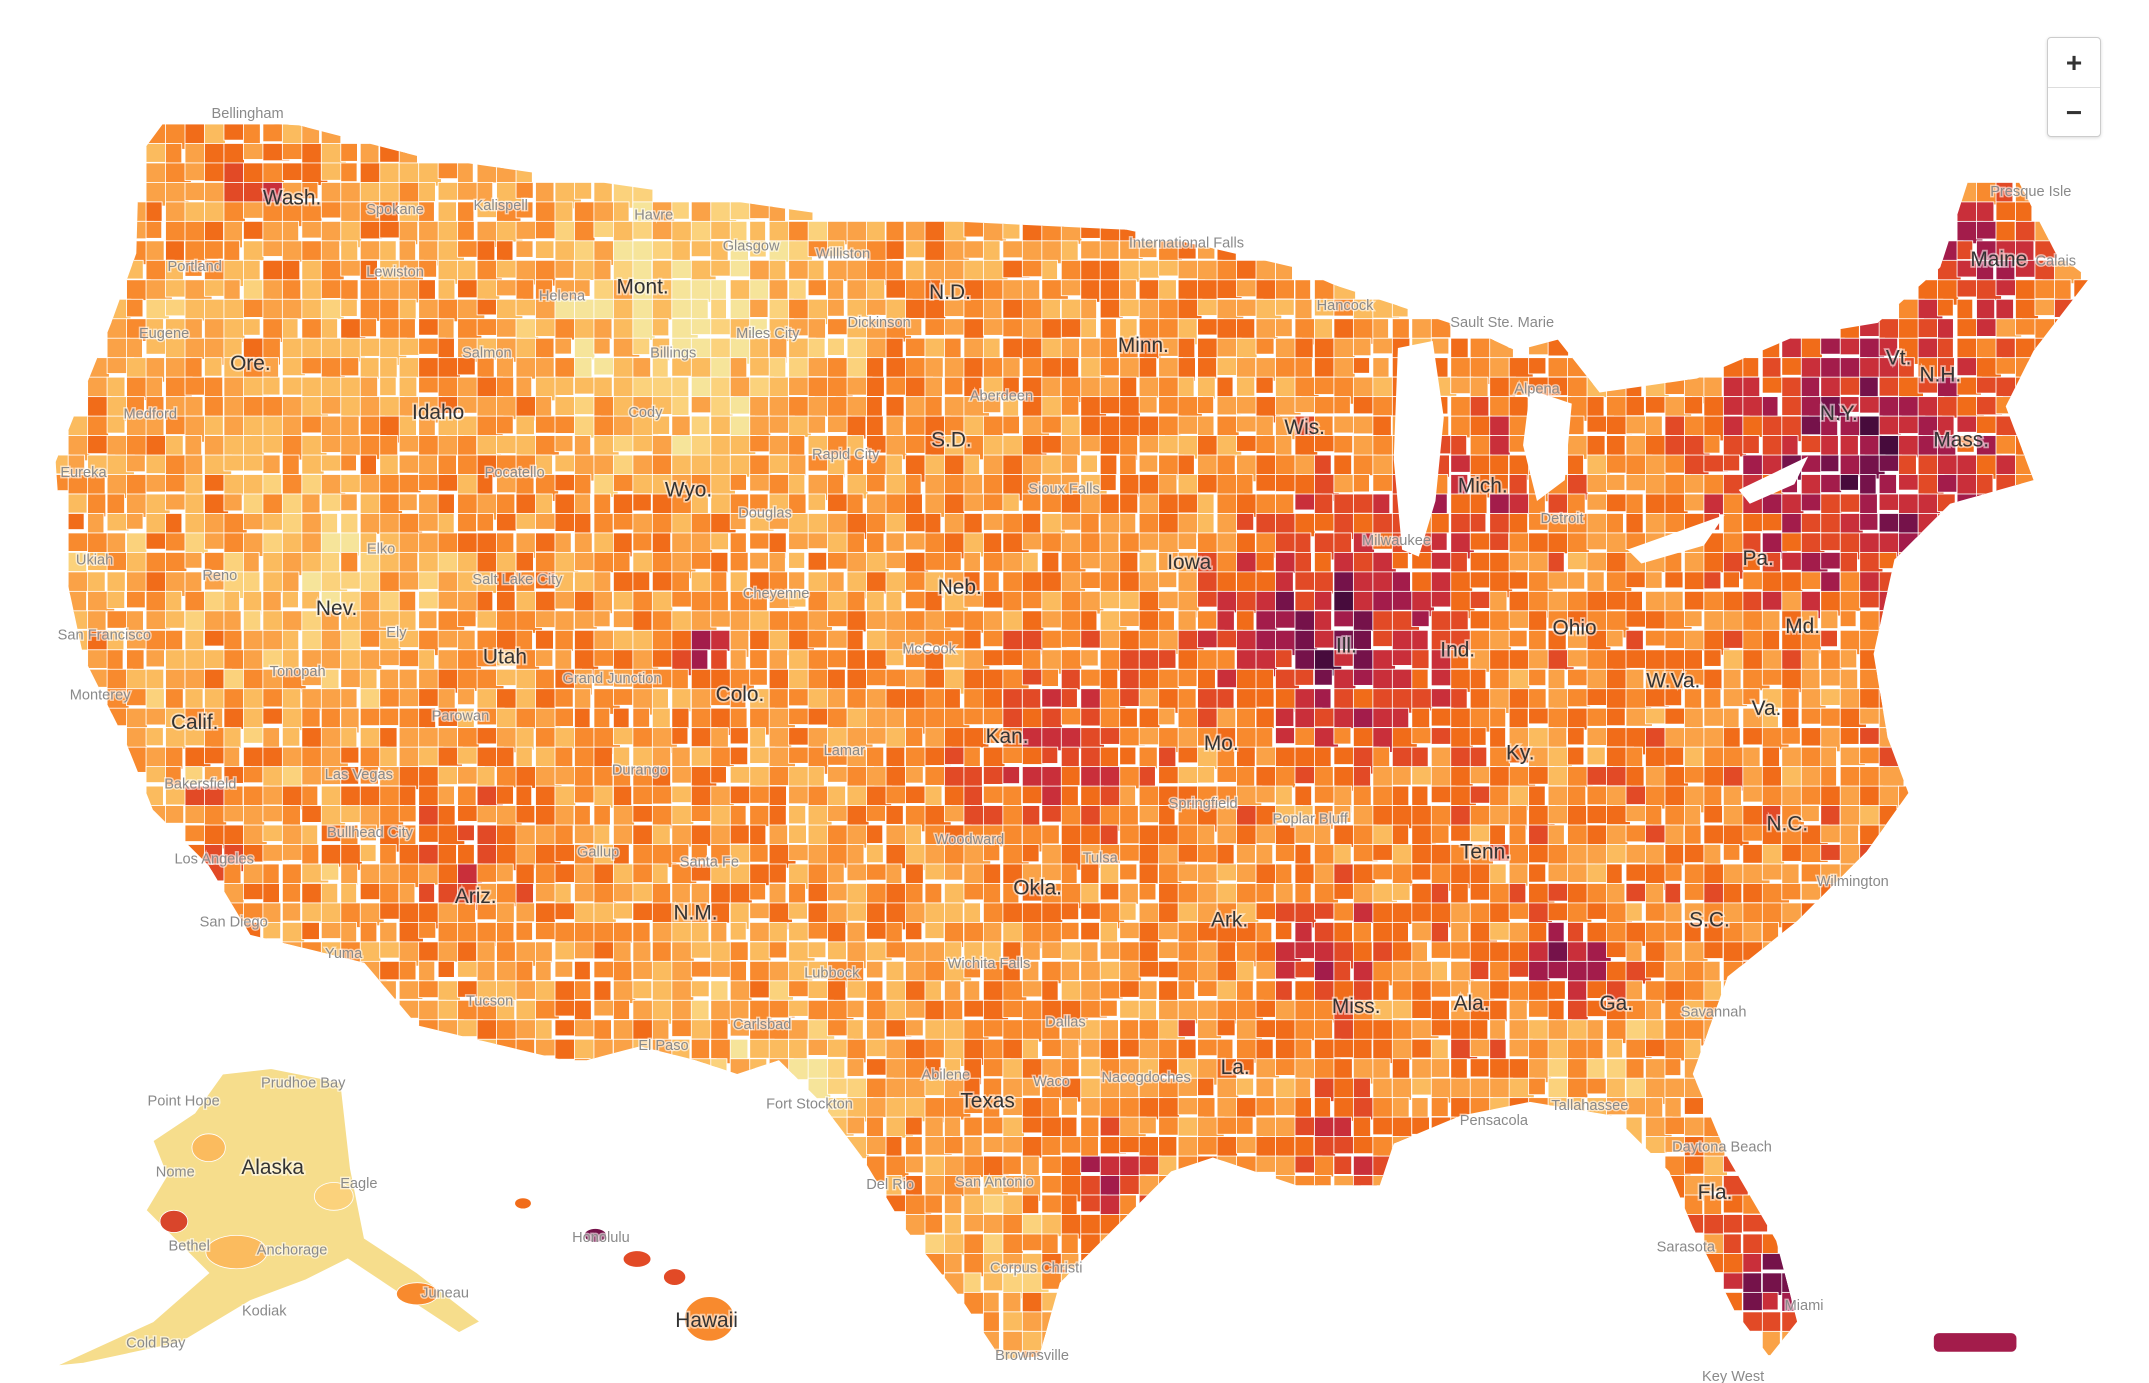 Image resolution: width=2149 pixels, height=1383 pixels. Describe the element at coordinates (1589, 1106) in the screenshot. I see `city-label: Tallahassee` at that location.